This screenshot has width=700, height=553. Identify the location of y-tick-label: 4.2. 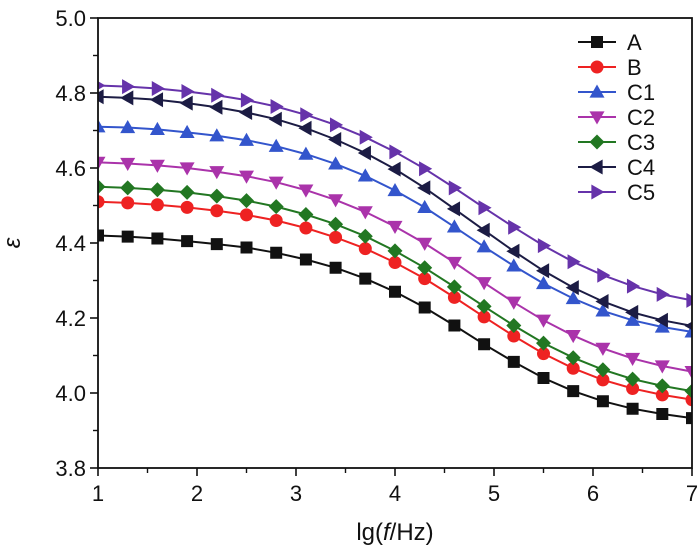
(70, 318).